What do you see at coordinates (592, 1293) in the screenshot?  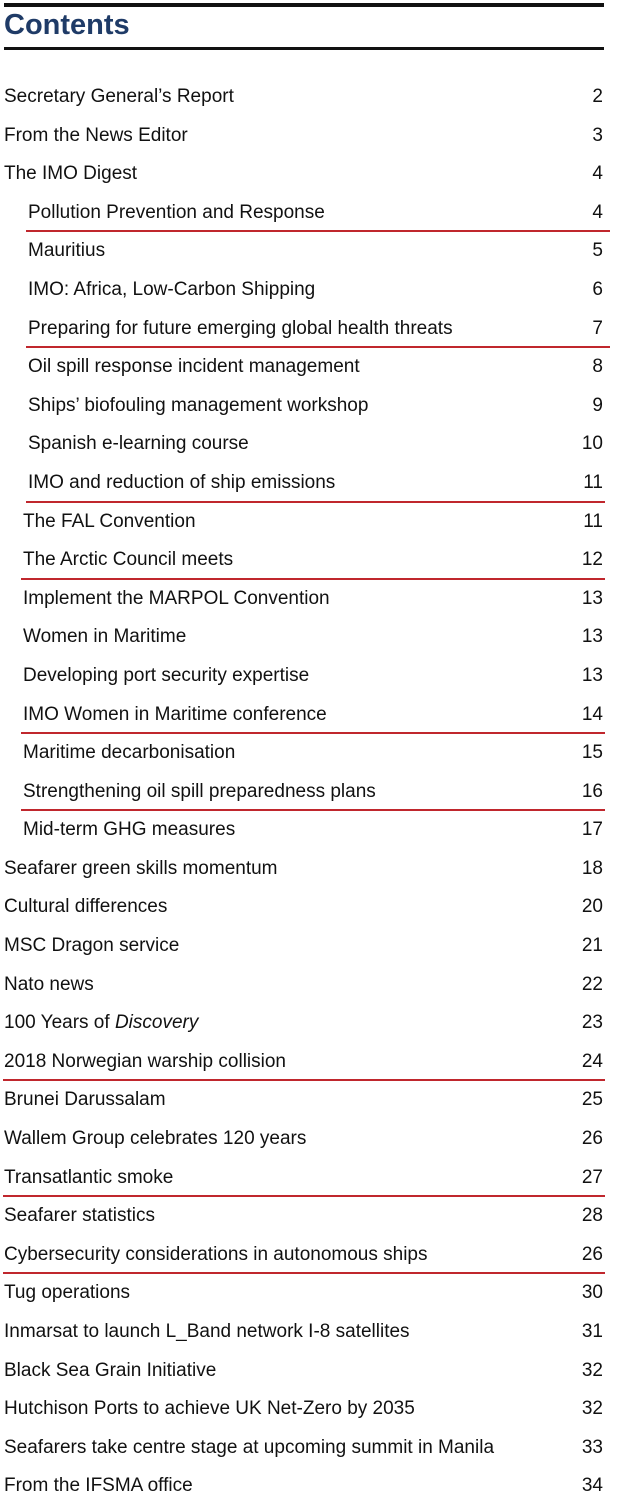 I see `toc-page-number: 30` at bounding box center [592, 1293].